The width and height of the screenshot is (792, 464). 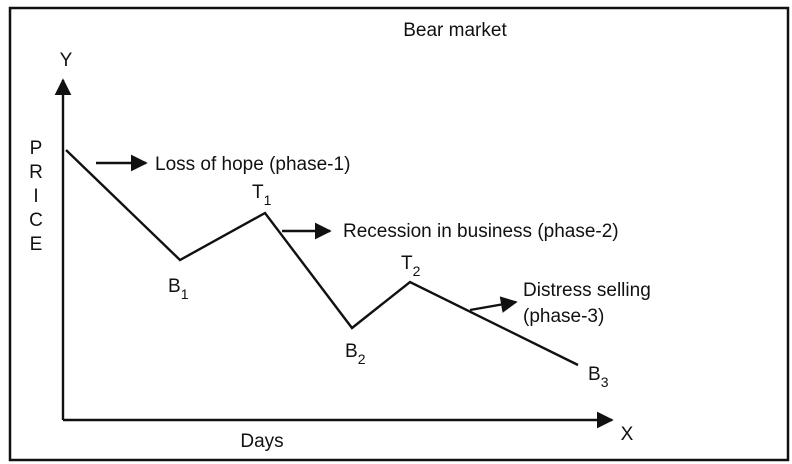 I want to click on annotation: (phase-3), so click(x=563, y=316).